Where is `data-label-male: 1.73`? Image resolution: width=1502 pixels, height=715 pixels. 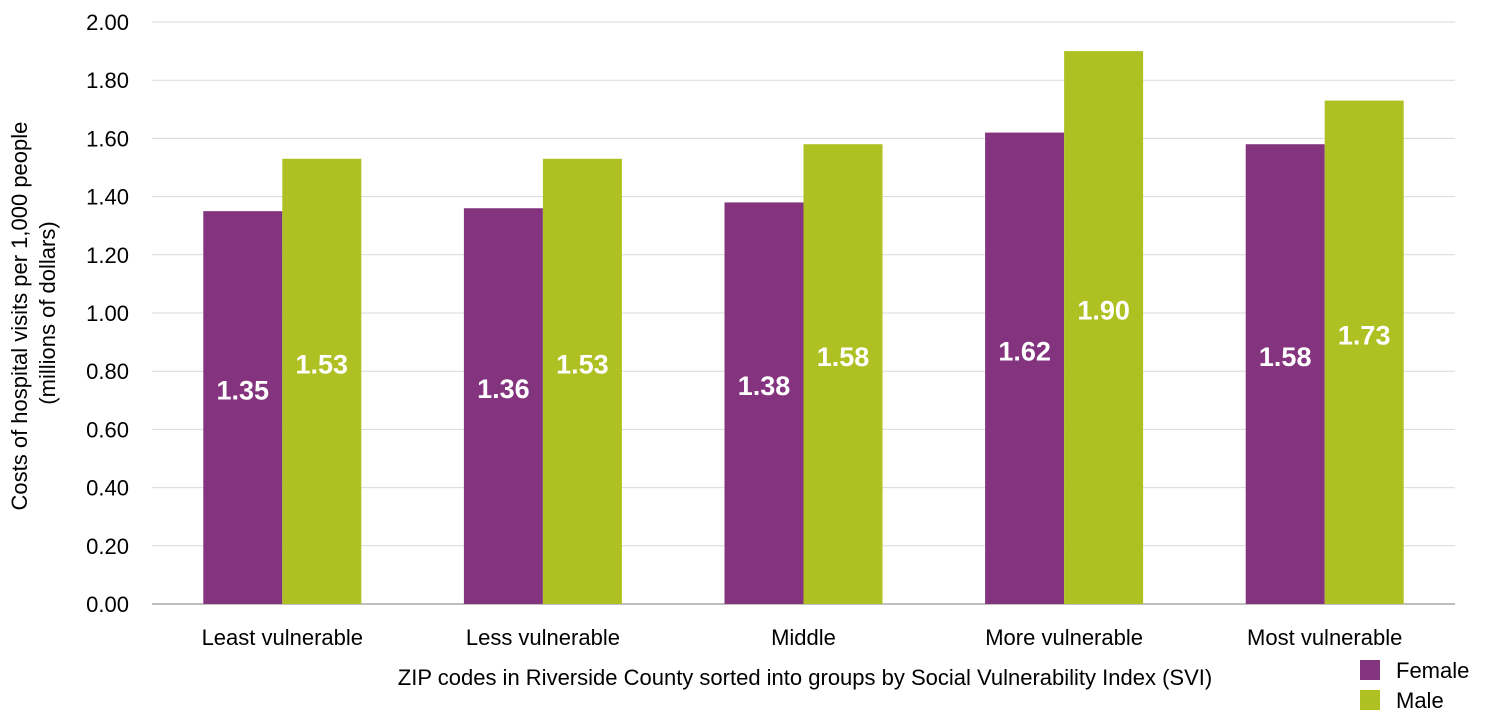 data-label-male: 1.73 is located at coordinates (1364, 335).